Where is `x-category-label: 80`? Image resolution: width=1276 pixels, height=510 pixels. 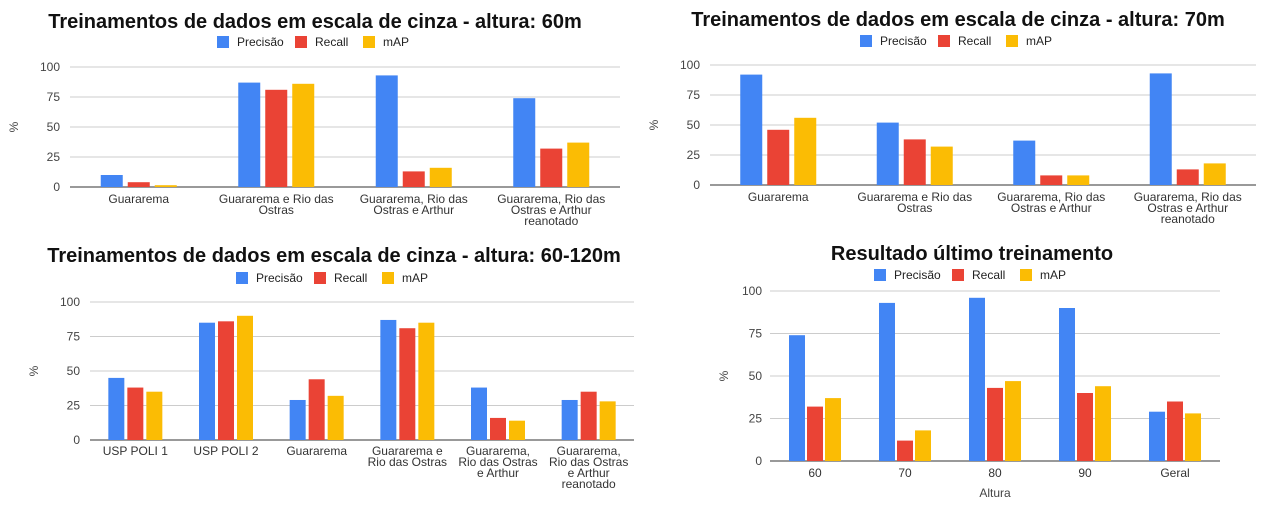
x-category-label: 80 is located at coordinates (995, 473).